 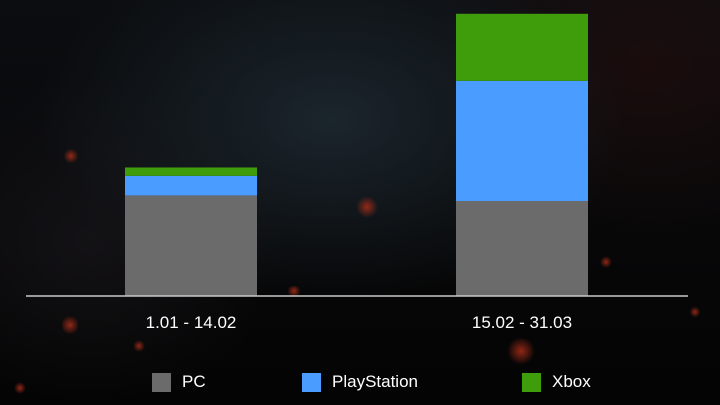 What do you see at coordinates (531, 382) in the screenshot?
I see `legend-swatch-xbox` at bounding box center [531, 382].